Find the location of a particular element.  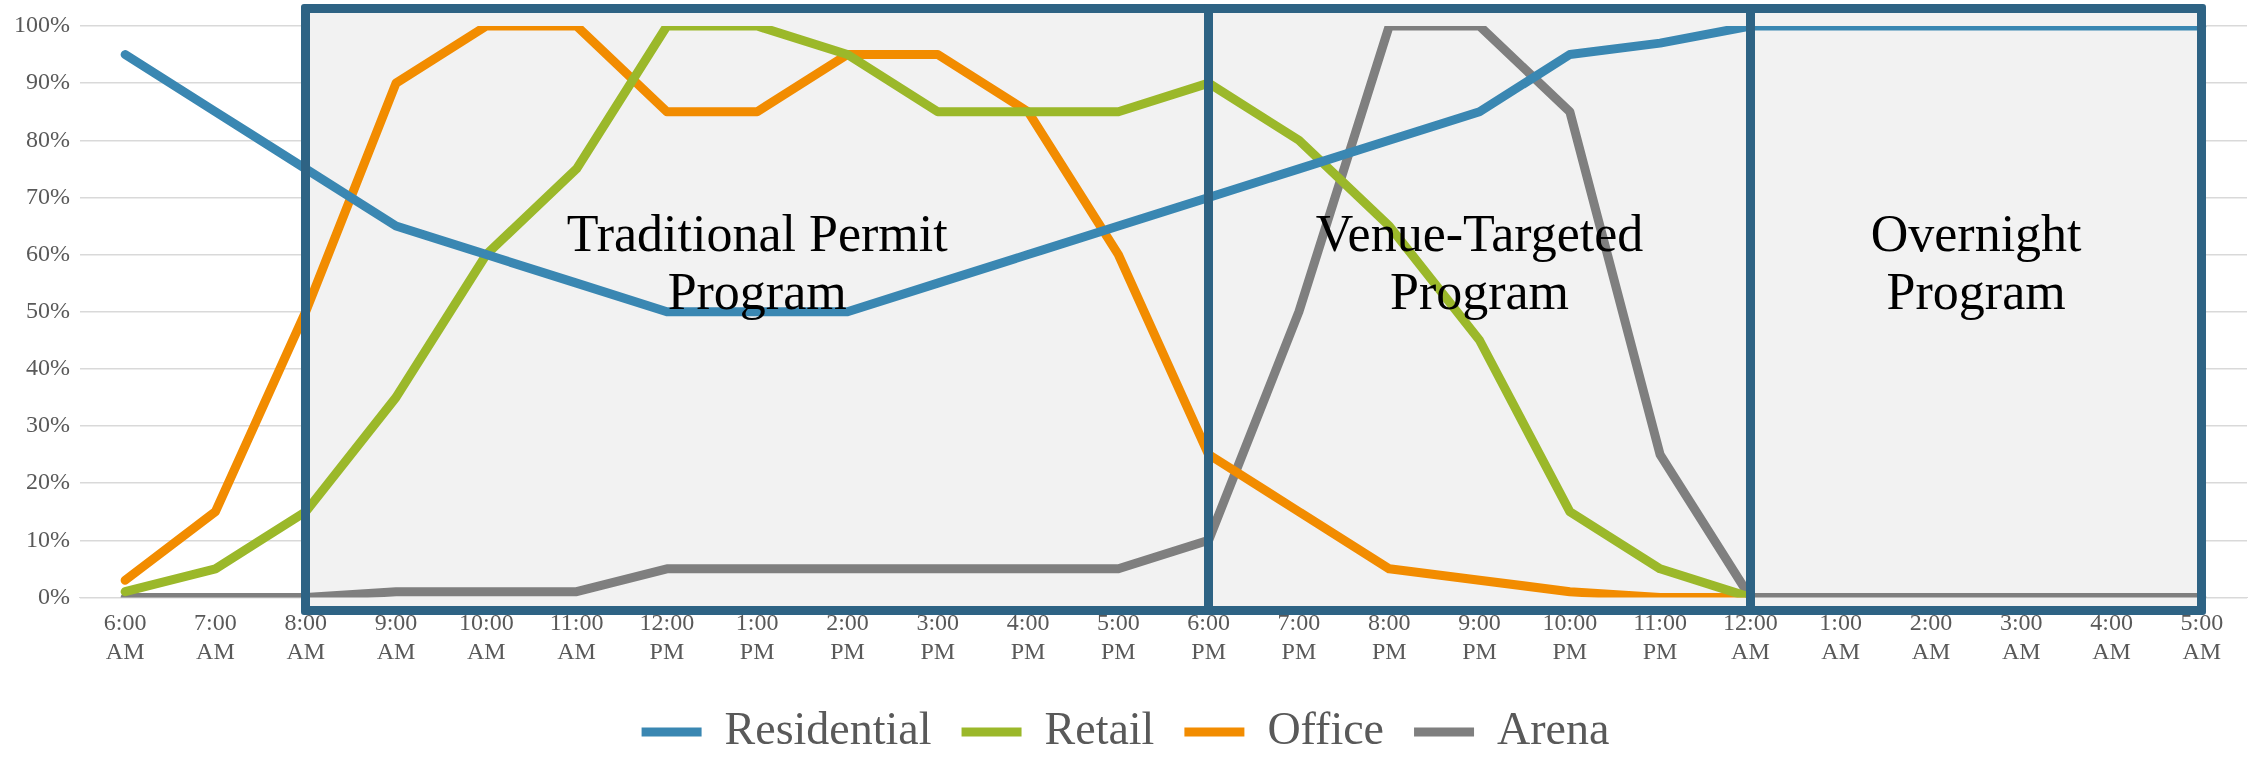

x-tick-label: 3:00 PM is located at coordinates (938, 636).